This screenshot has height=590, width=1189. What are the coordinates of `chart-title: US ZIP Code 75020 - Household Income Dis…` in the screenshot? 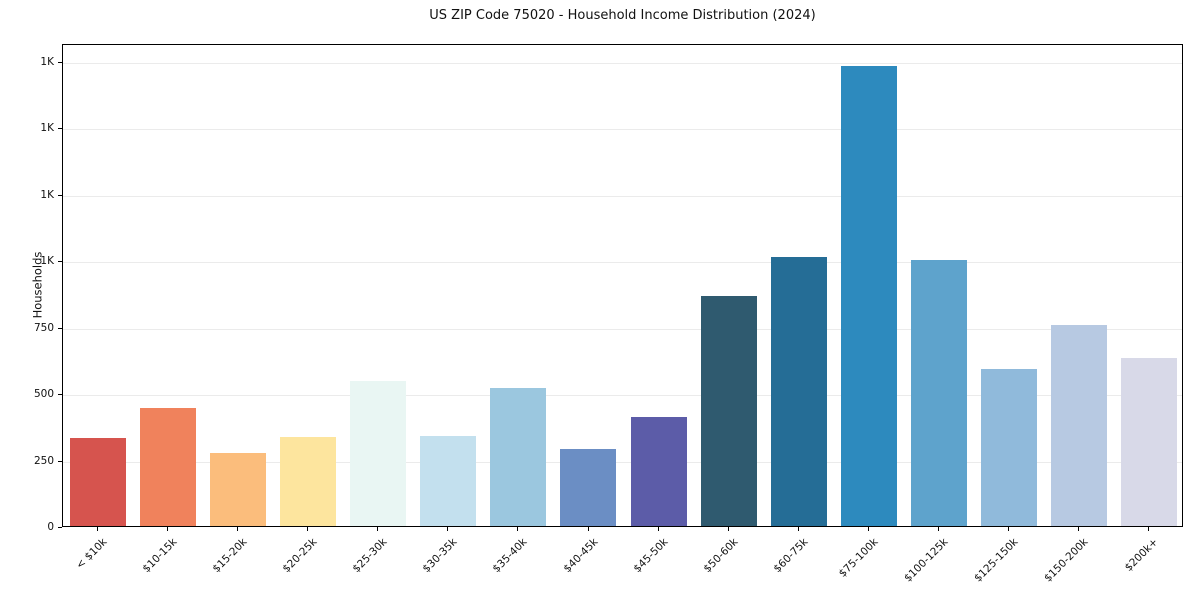 It's located at (622, 15).